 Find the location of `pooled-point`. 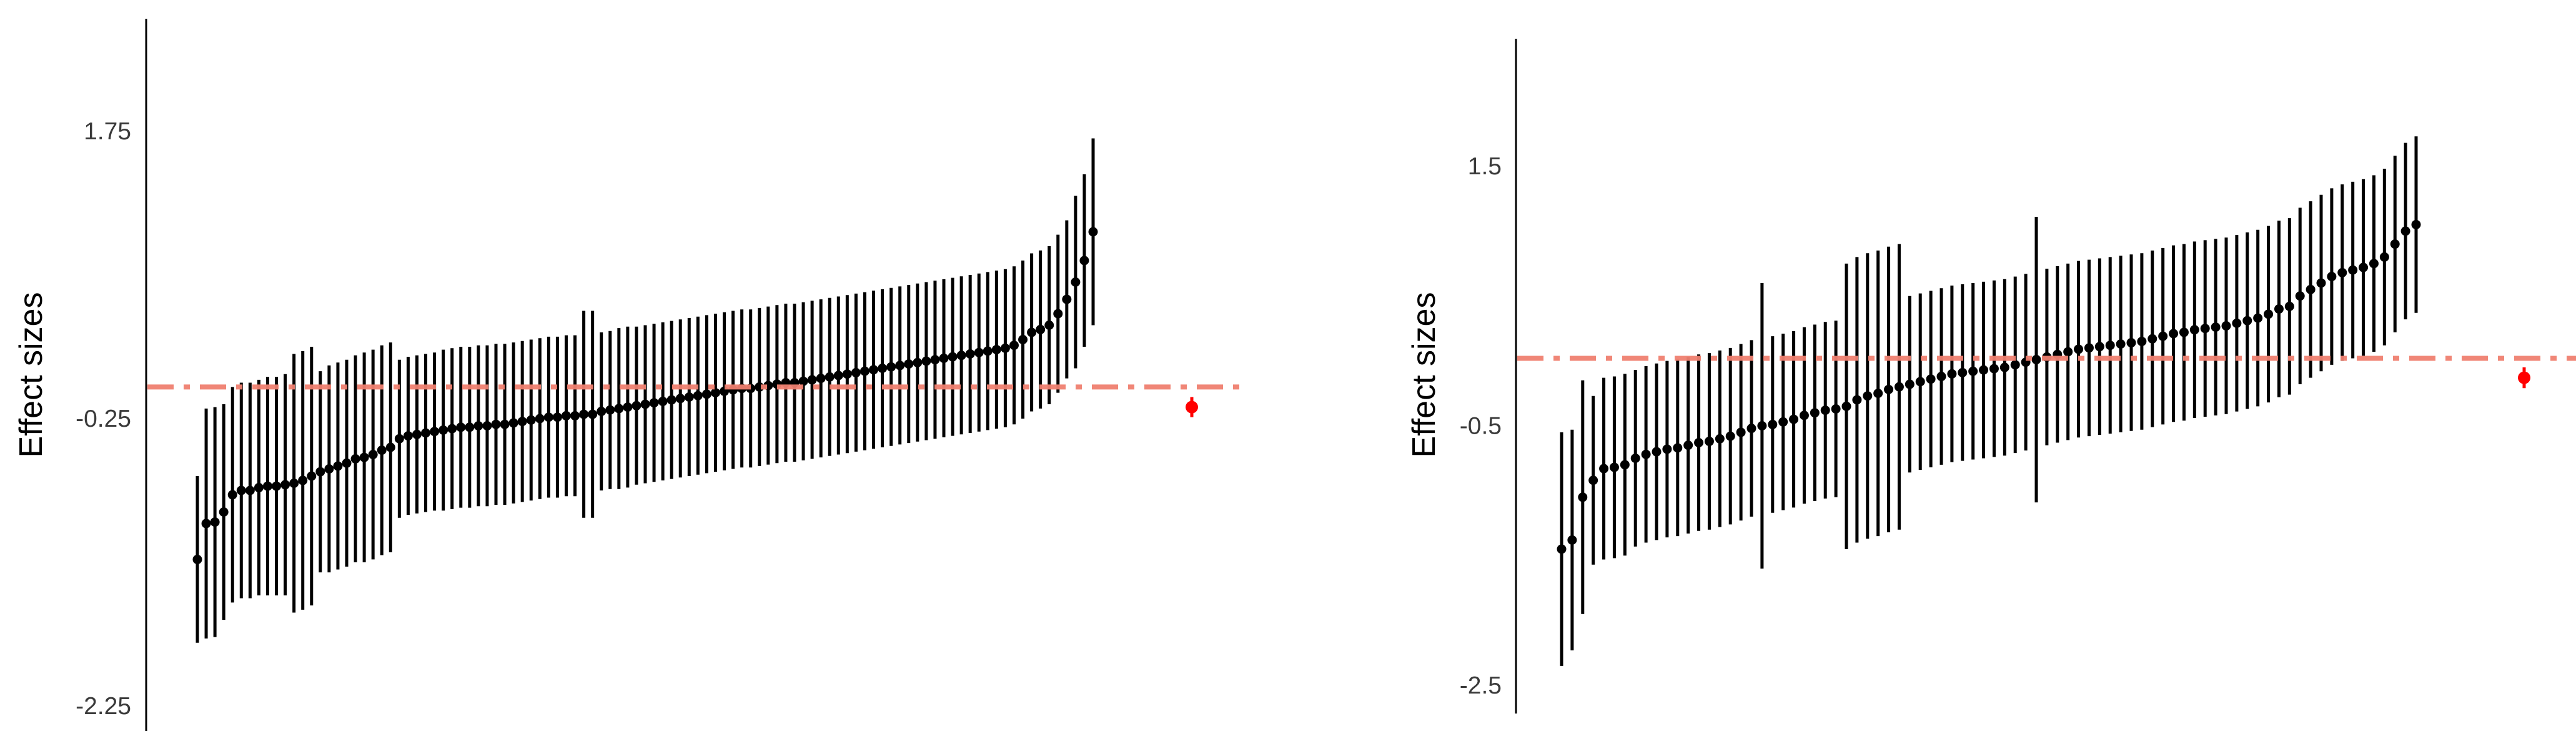

pooled-point is located at coordinates (1192, 407).